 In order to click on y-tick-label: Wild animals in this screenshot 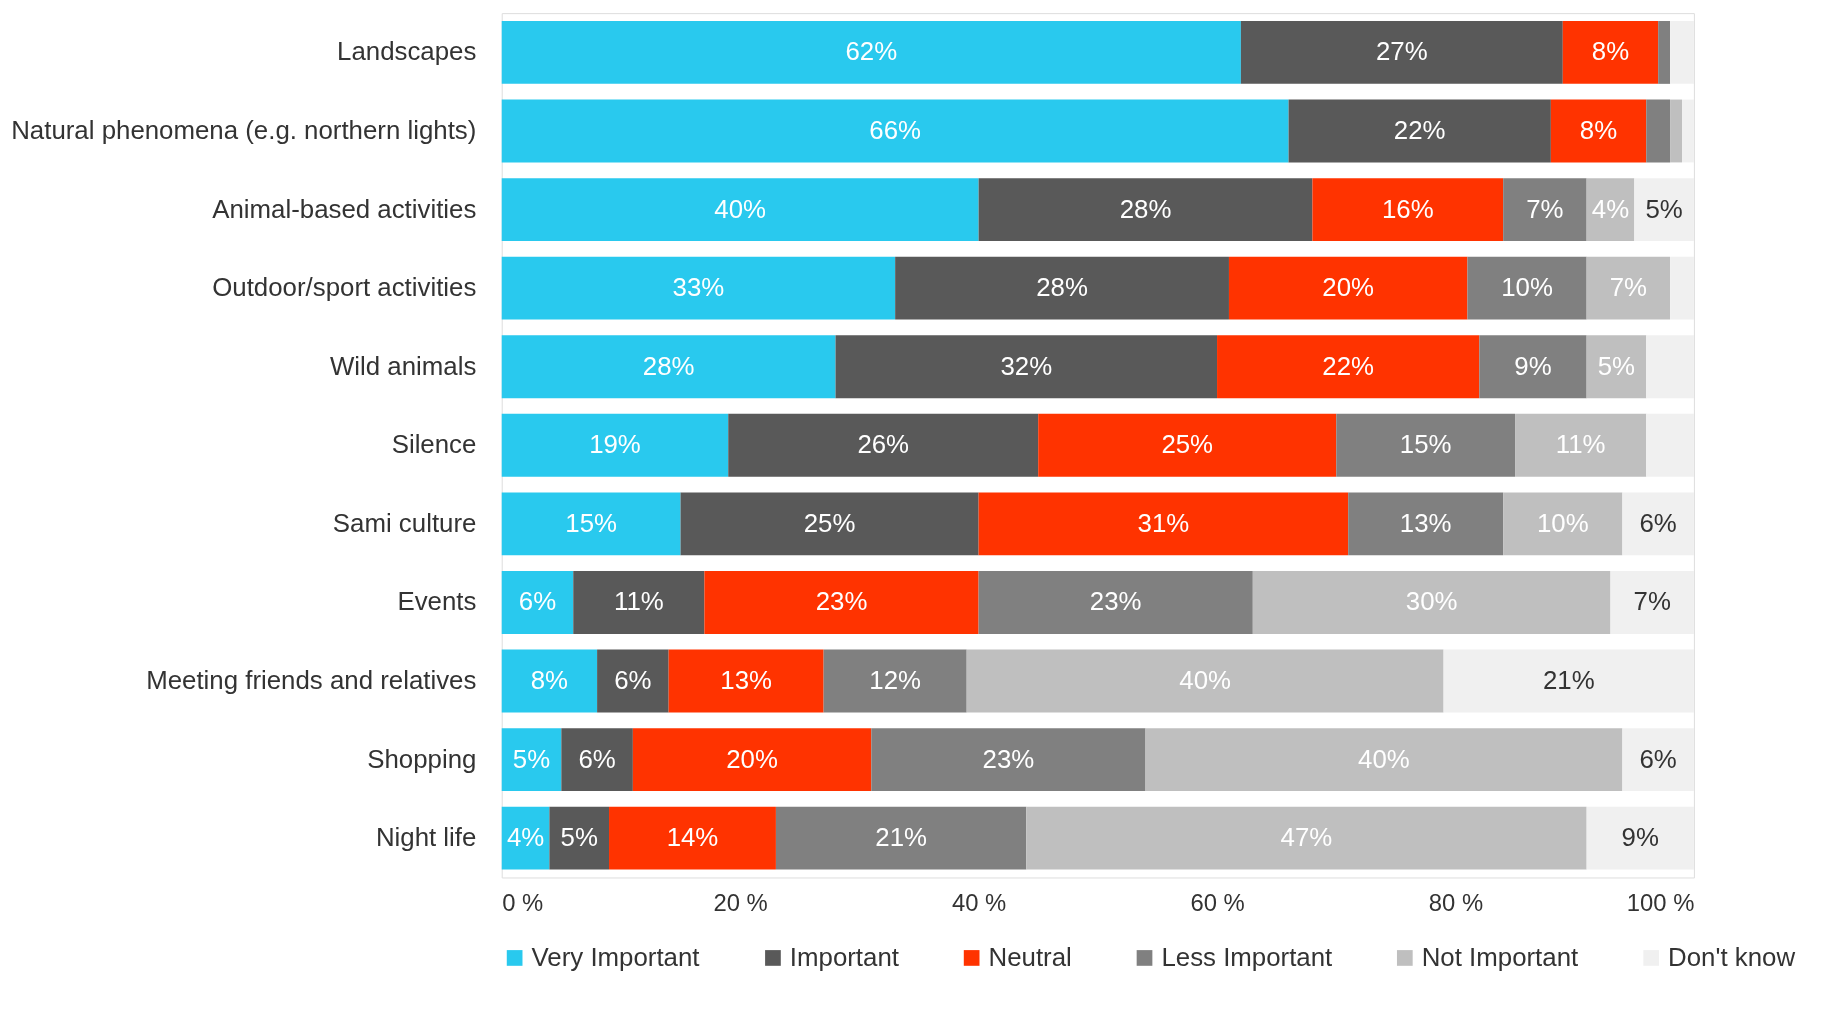, I will do `click(403, 365)`.